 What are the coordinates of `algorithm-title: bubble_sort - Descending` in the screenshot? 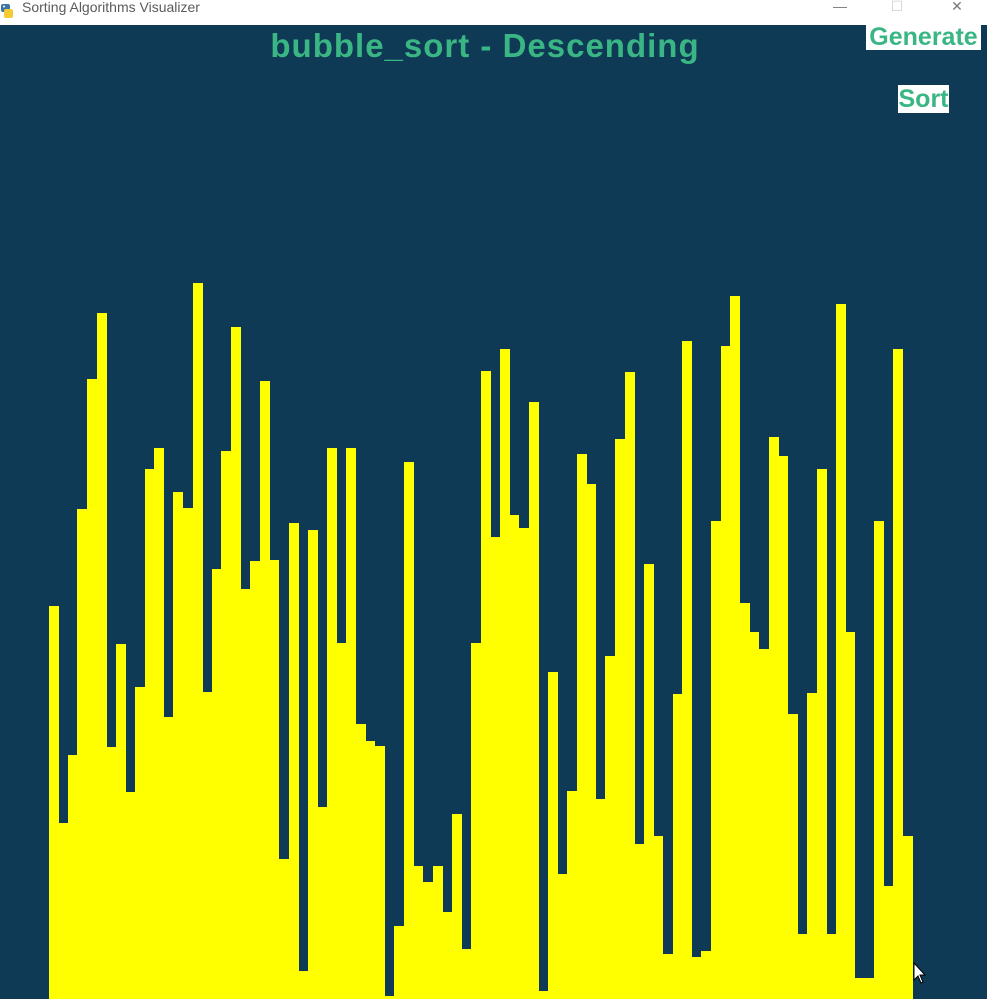 It's located at (485, 45).